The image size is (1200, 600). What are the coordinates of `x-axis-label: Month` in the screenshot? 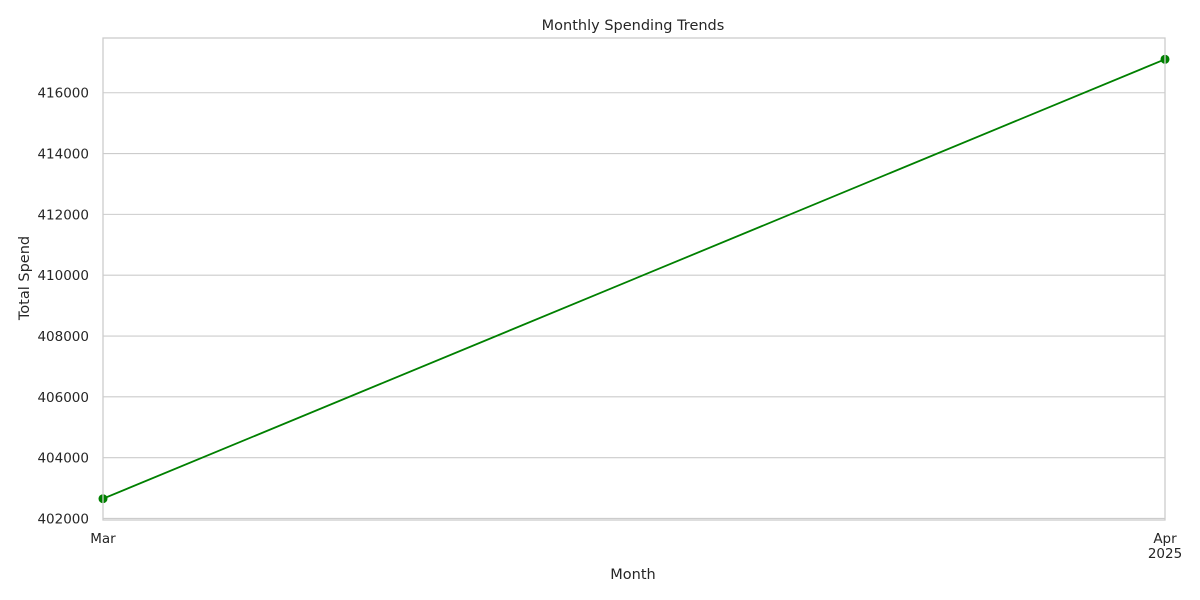 It's located at (632, 575).